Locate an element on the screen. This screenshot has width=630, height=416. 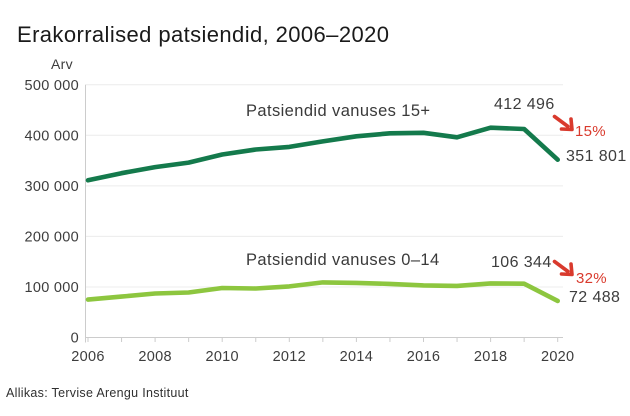
y-axis-tick-labels: 0 100 000 200 000 300 000 400 000 500 000 is located at coordinates (51, 212).